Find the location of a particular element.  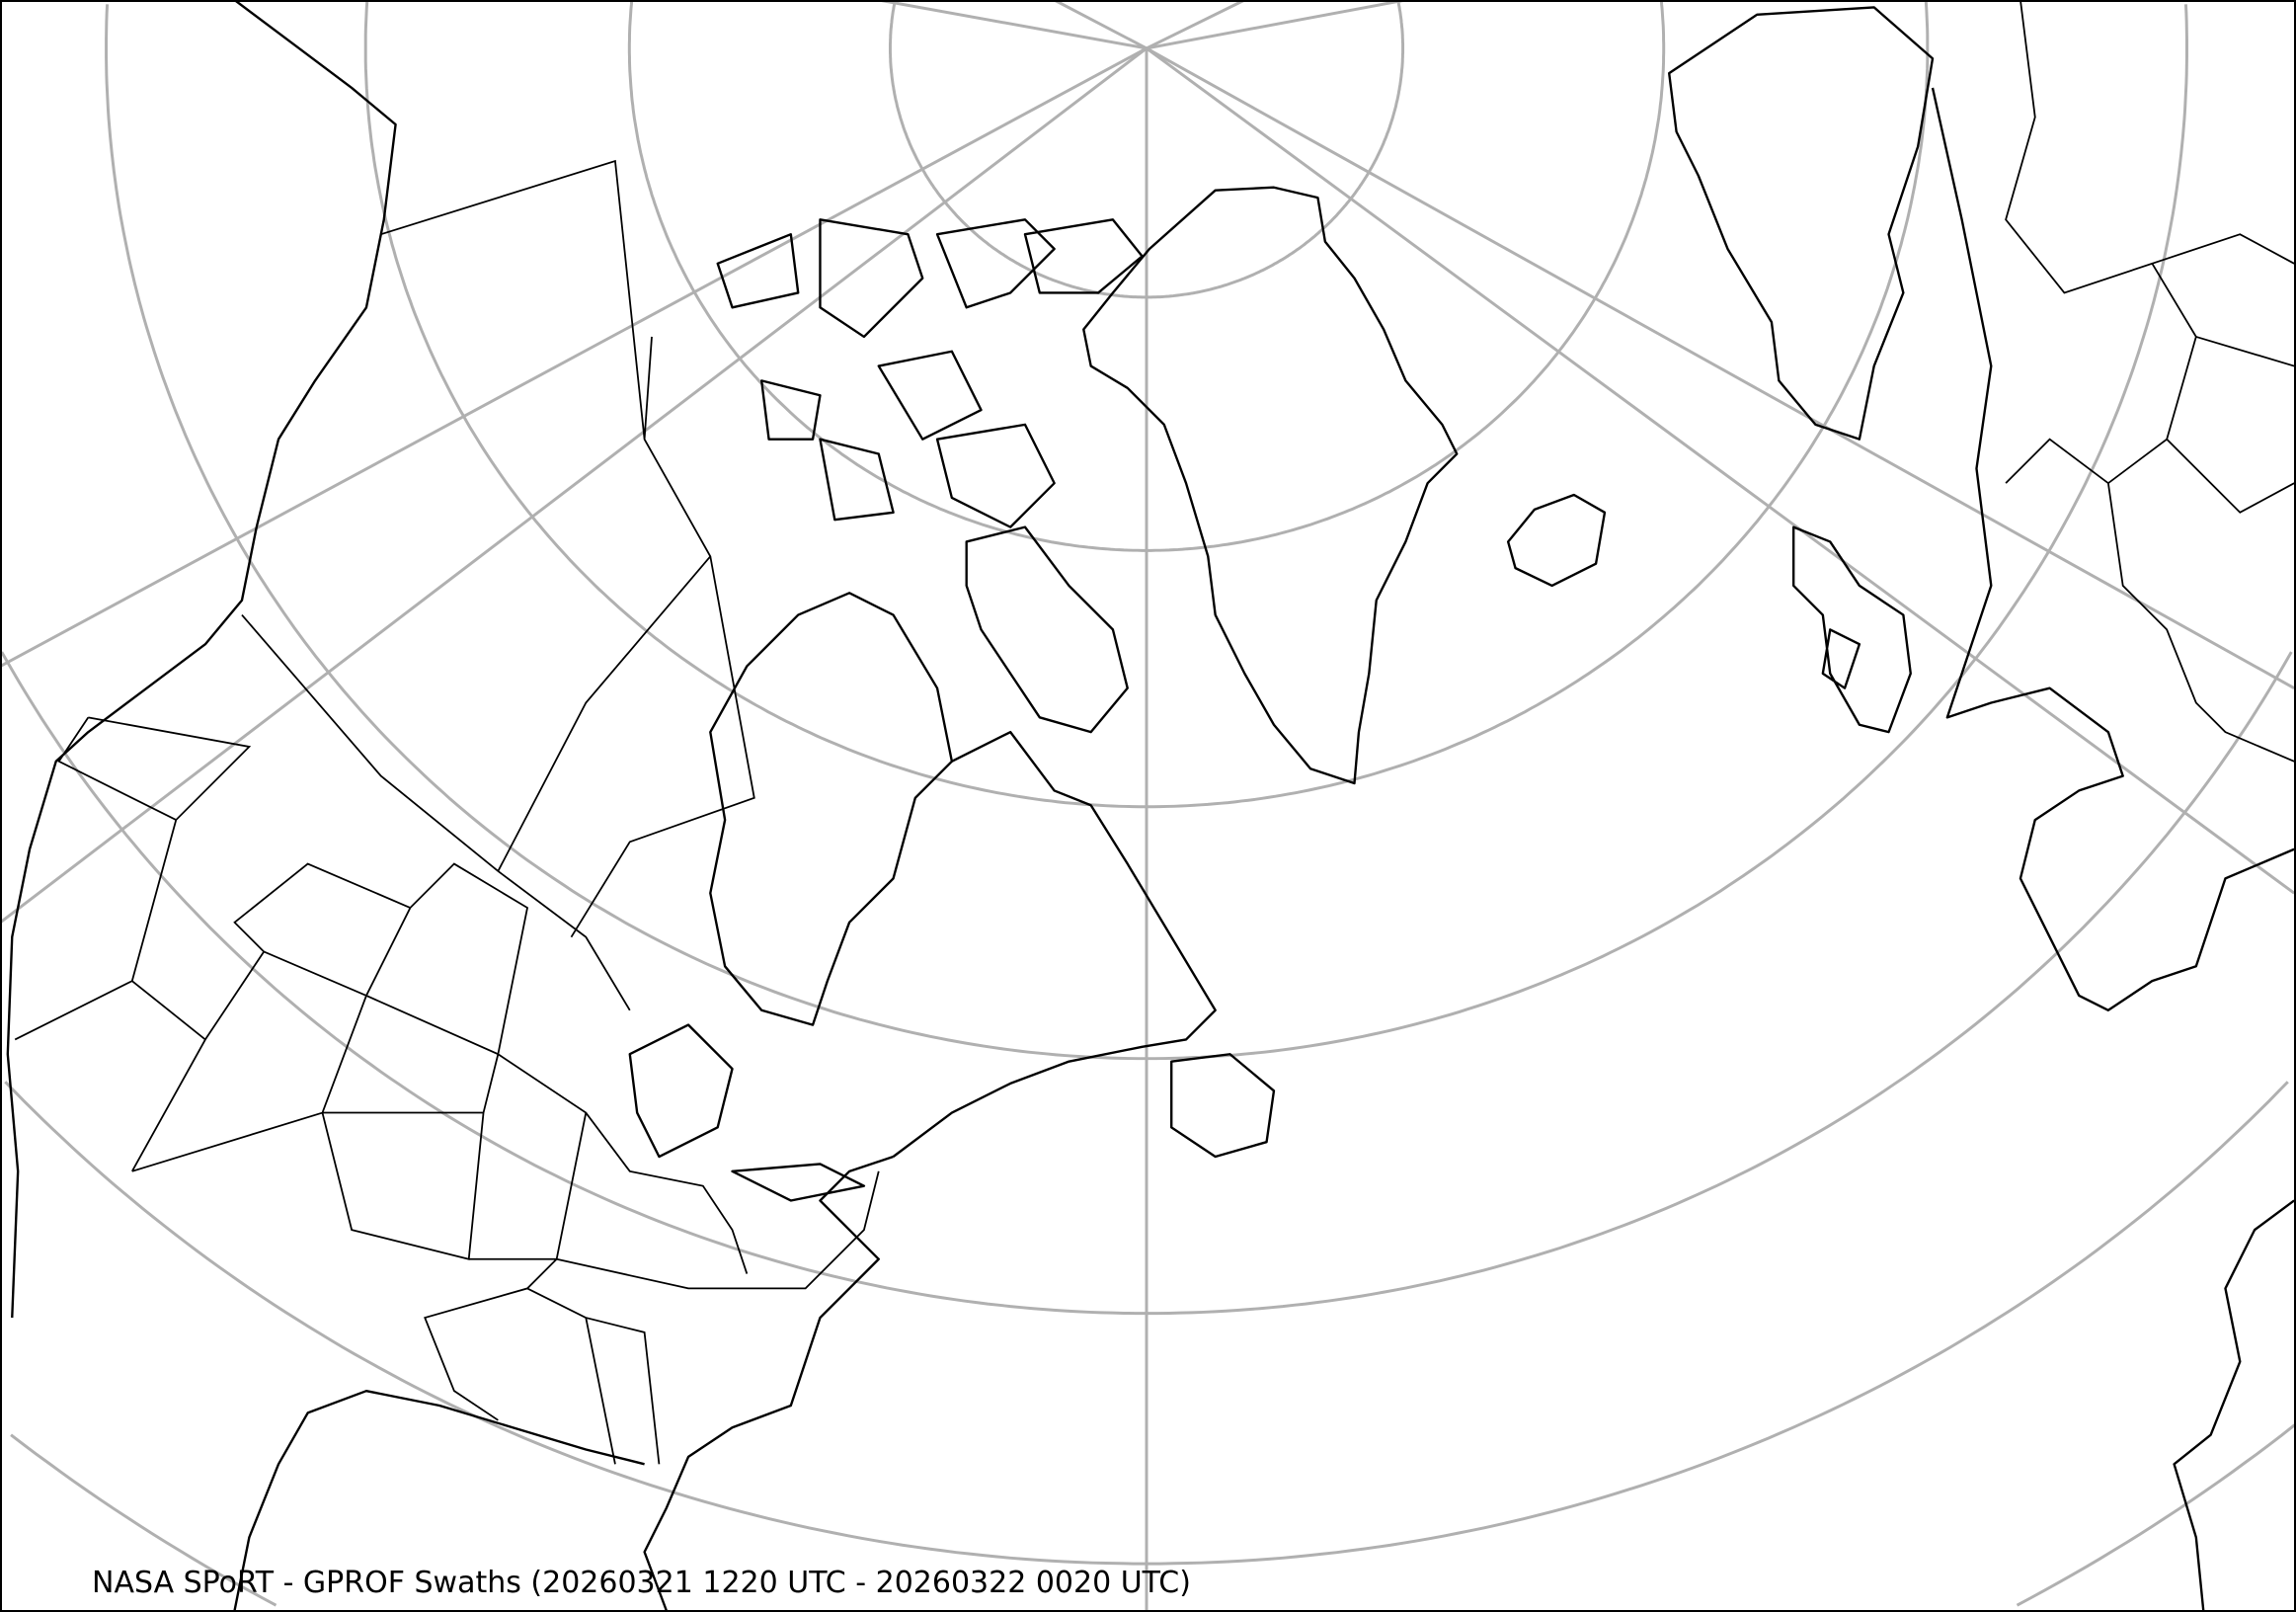

canada-province-borders is located at coordinates (568, 549).